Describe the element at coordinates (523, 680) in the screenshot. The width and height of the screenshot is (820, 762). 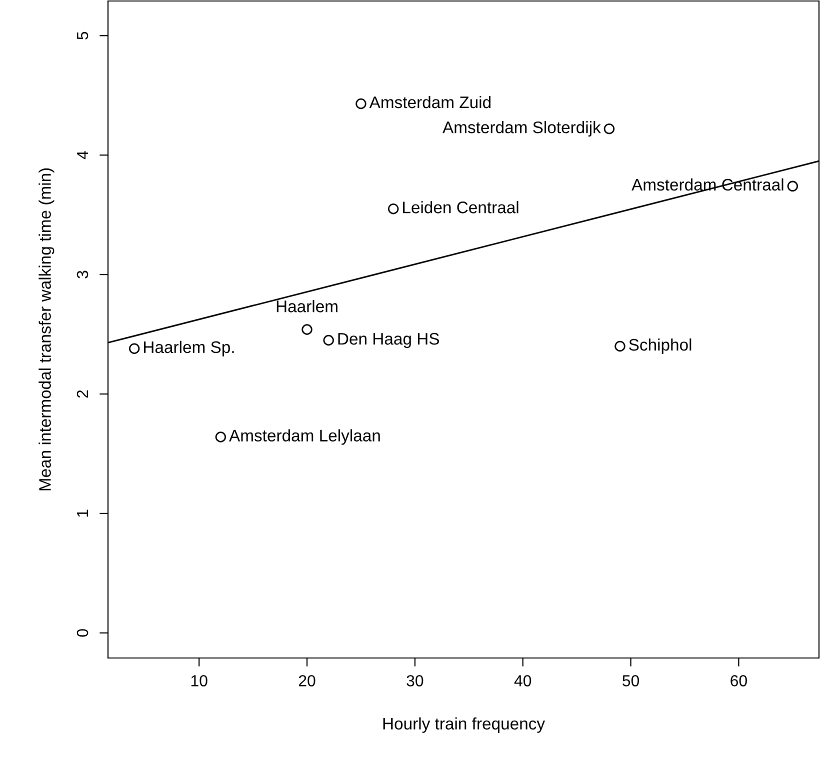
I see `x-tick-label: 40` at that location.